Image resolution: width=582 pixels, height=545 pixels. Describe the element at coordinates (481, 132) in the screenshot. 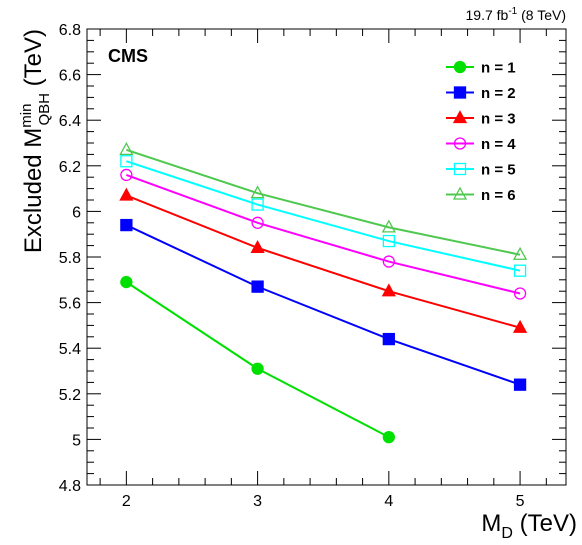

I see `legend: n = 1 n = 2 n = 3 n = 4 n = 5 n = 6` at that location.